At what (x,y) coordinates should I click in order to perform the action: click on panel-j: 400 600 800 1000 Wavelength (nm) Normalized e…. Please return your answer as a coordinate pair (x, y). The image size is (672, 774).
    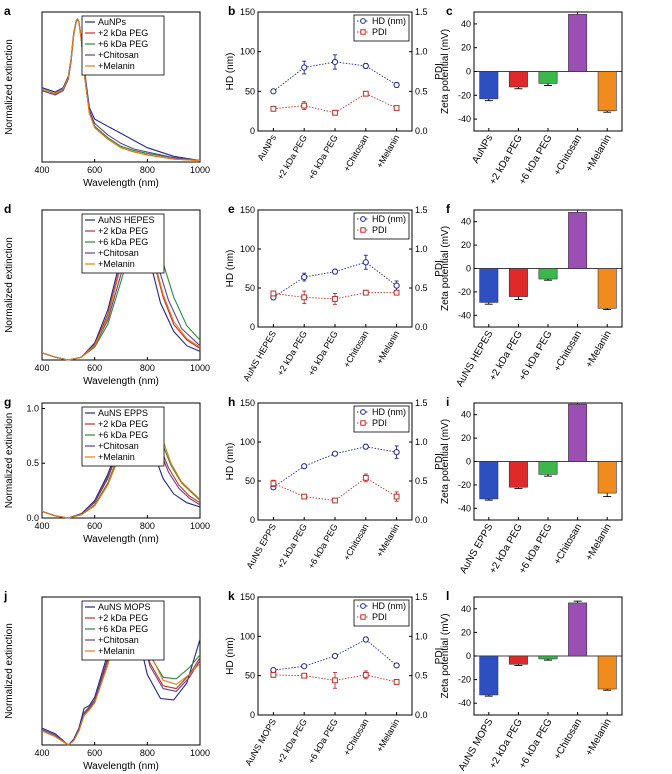
    Looking at the image, I should click on (106, 680).